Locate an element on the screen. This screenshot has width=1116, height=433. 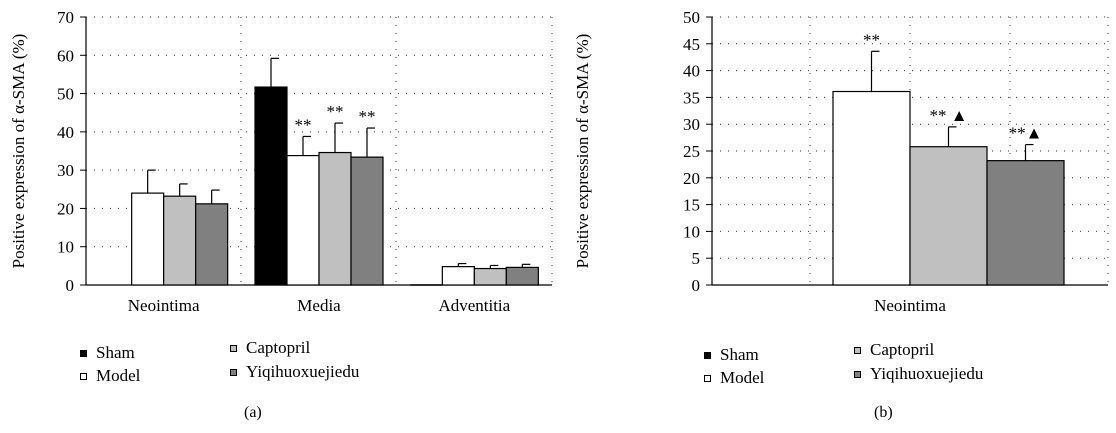
bar-captopril-adventitia is located at coordinates (490, 276).